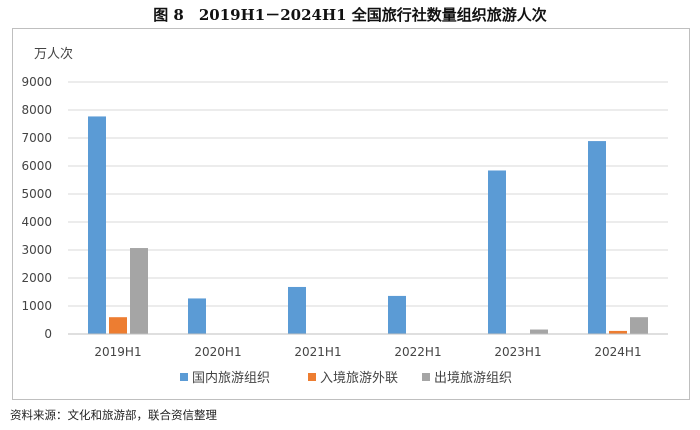 This screenshot has height=430, width=700. What do you see at coordinates (117, 352) in the screenshot?
I see `x-tick-label: 2019H1` at bounding box center [117, 352].